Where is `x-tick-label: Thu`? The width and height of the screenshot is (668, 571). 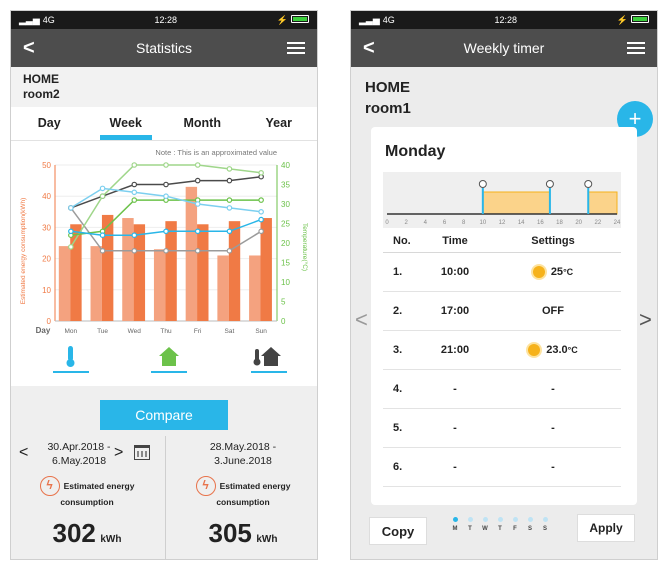 x-tick-label: Thu is located at coordinates (166, 331).